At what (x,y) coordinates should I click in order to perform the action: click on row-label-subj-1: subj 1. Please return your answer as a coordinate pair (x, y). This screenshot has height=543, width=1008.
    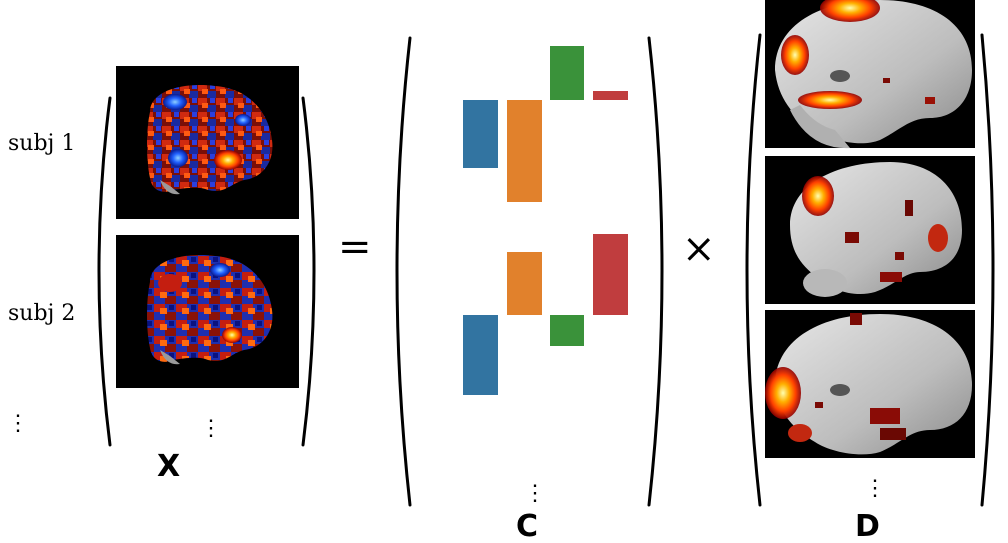
    Looking at the image, I should click on (41, 143).